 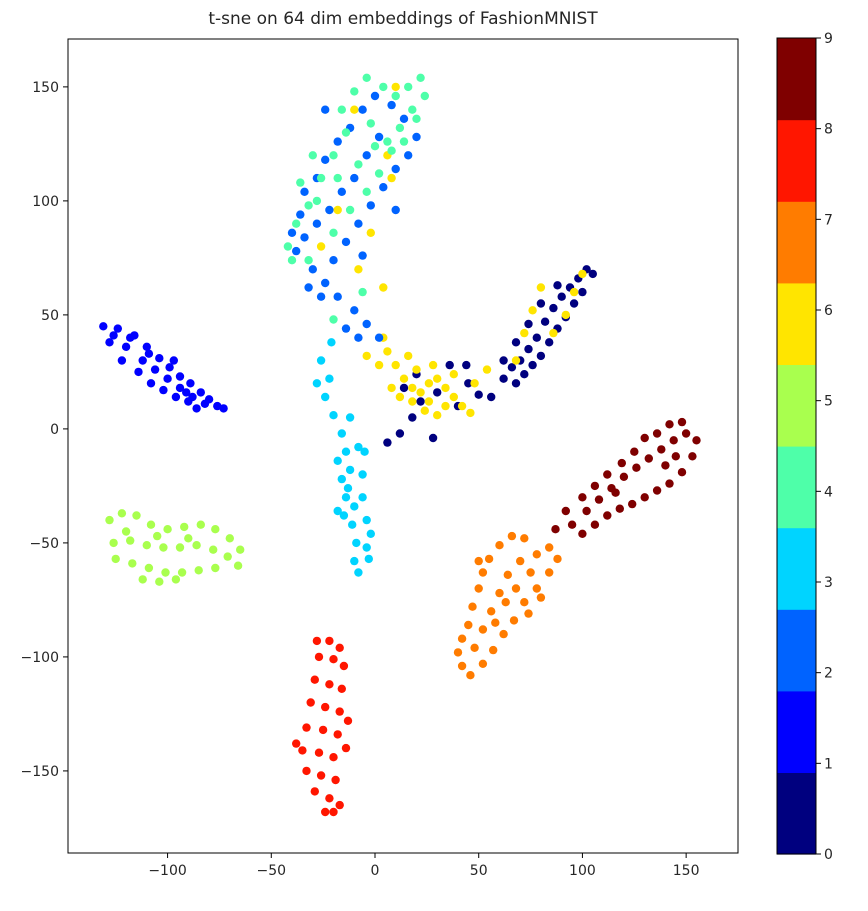 I want to click on x-tick-label: 50, so click(x=479, y=871).